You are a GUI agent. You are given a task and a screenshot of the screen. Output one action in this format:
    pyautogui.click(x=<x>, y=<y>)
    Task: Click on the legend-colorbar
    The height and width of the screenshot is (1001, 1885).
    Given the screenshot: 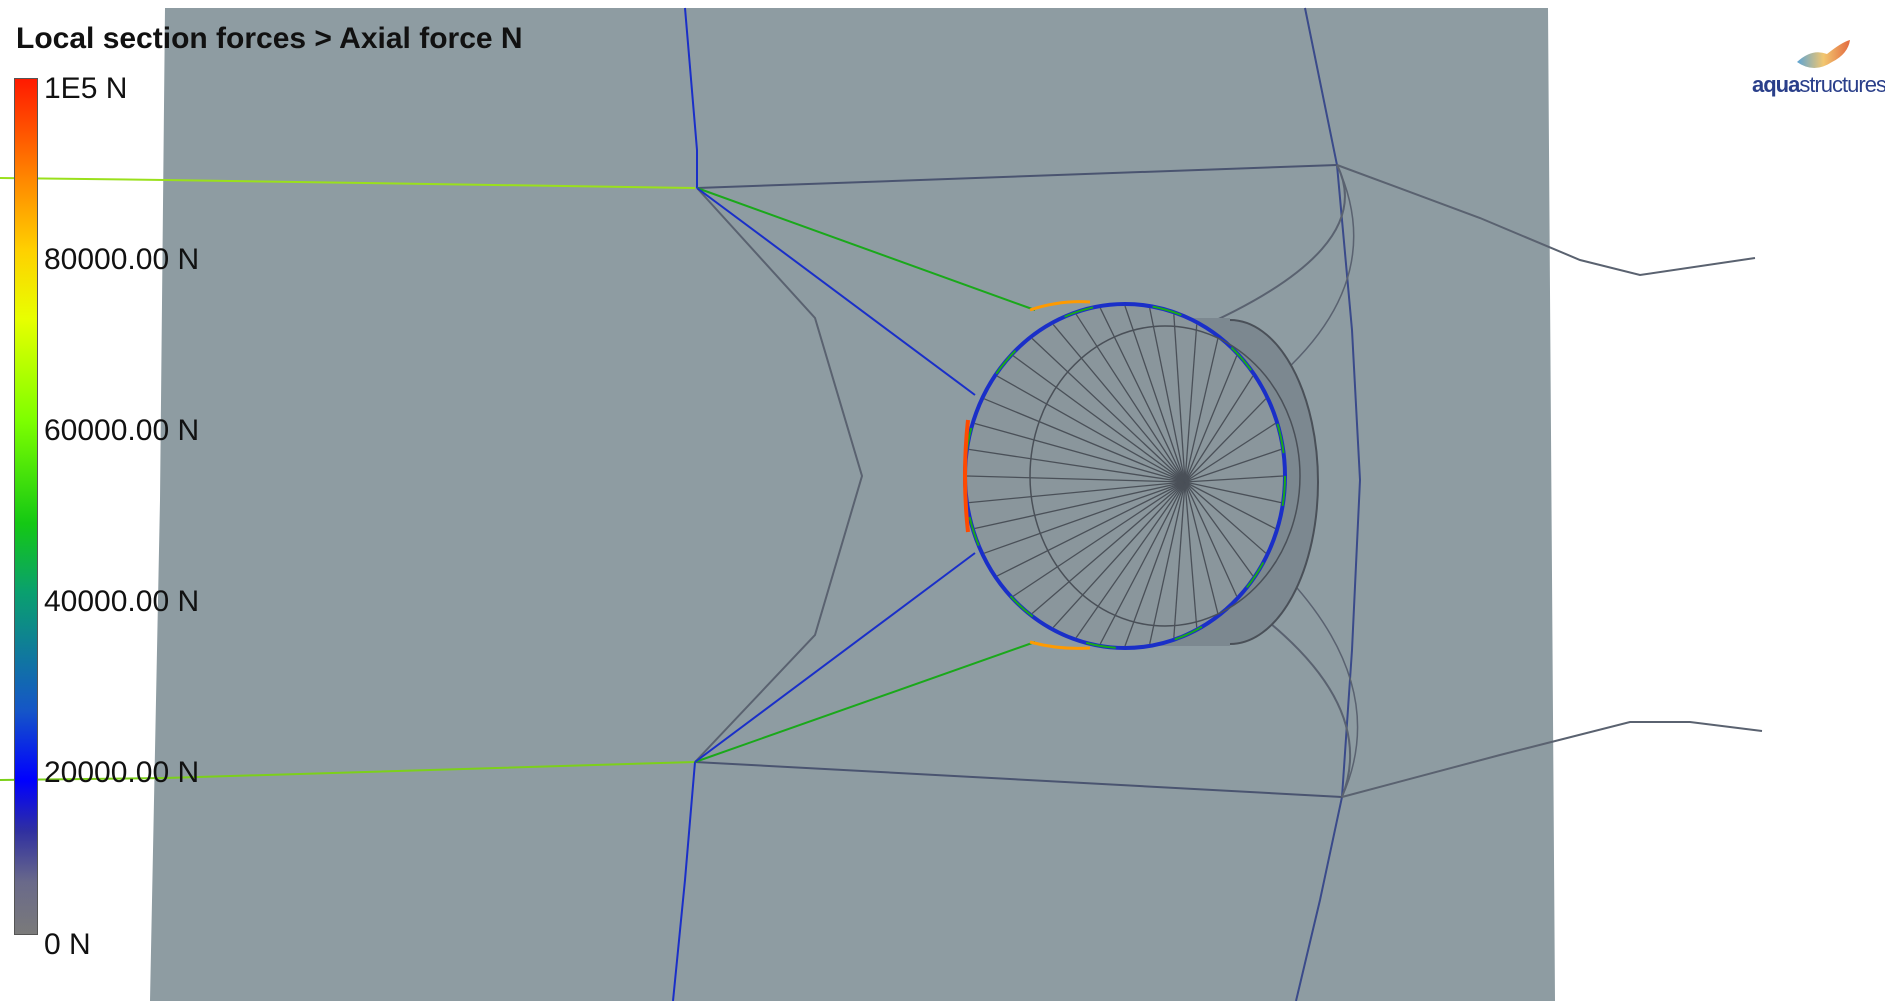 What is the action you would take?
    pyautogui.click(x=26, y=506)
    